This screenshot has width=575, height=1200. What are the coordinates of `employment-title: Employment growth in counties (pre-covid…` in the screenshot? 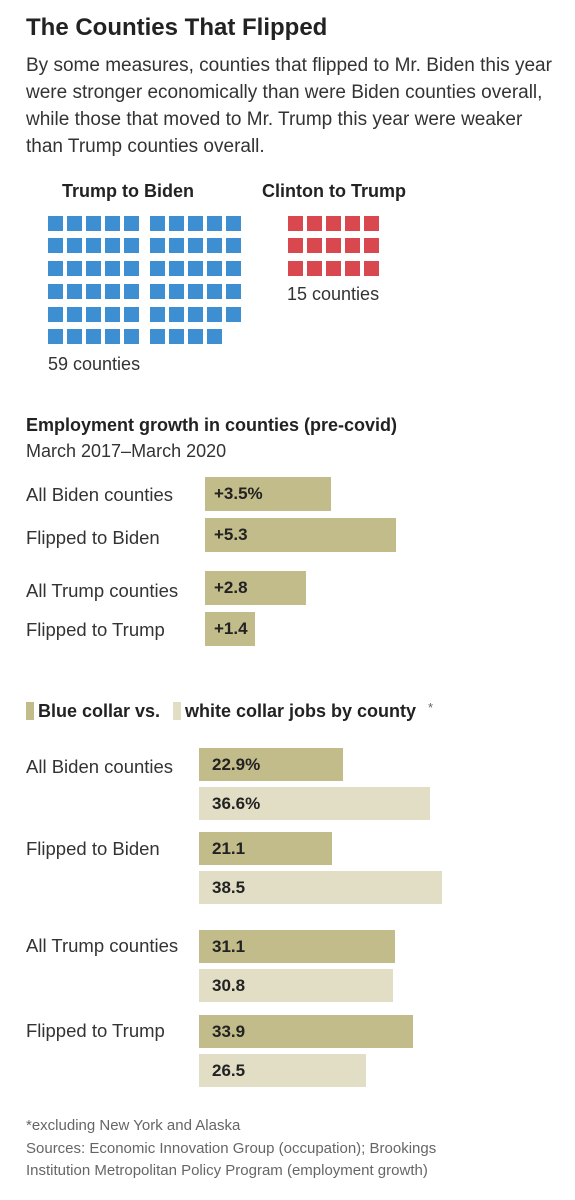 It's located at (212, 425).